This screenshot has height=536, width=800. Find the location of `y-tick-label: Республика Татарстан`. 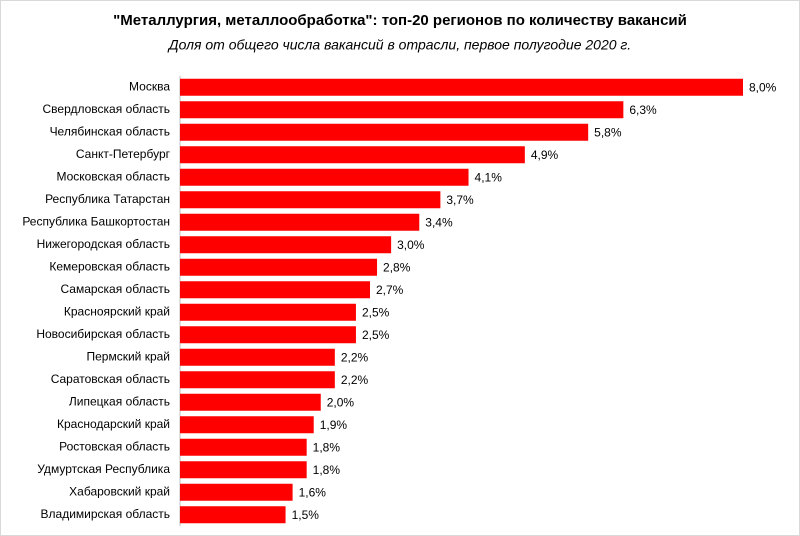

y-tick-label: Республика Татарстан is located at coordinates (107, 199).